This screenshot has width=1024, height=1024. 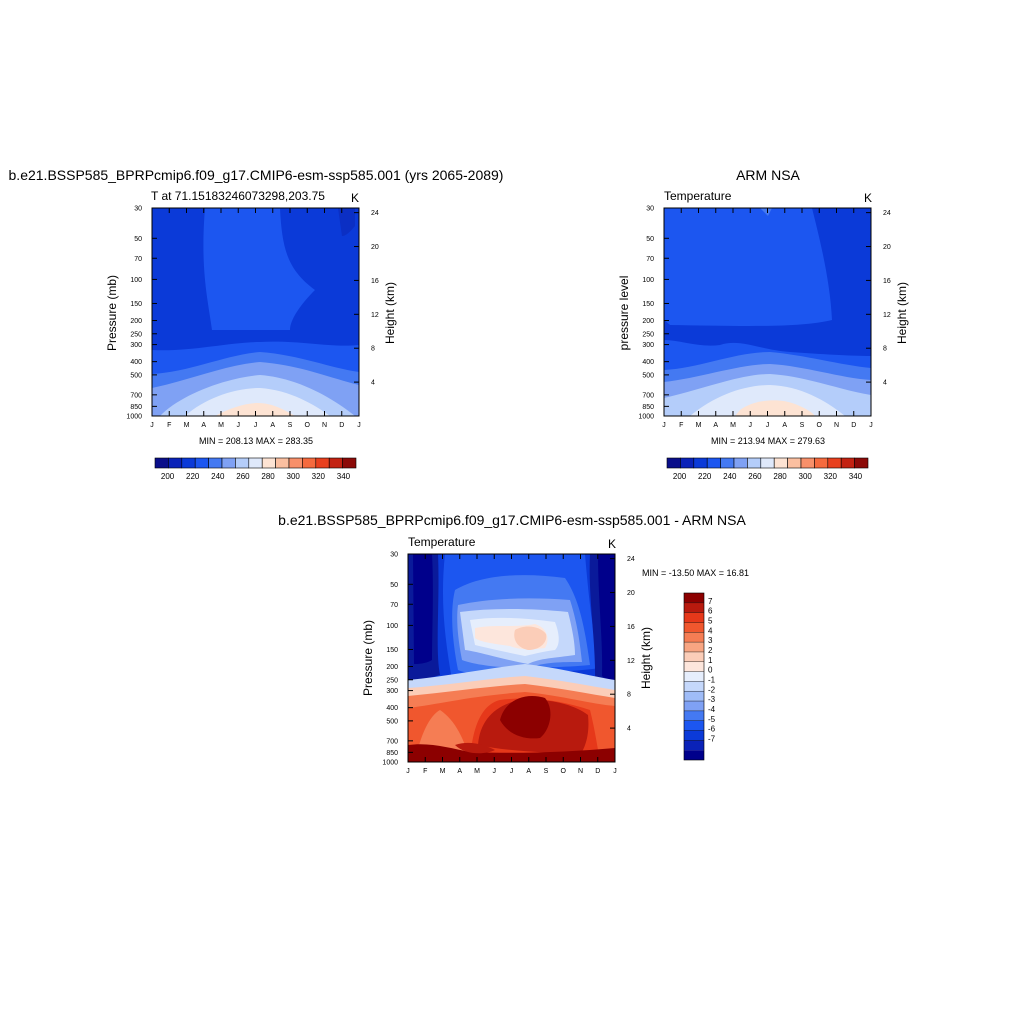 I want to click on colorbar-label: 240, so click(x=218, y=476).